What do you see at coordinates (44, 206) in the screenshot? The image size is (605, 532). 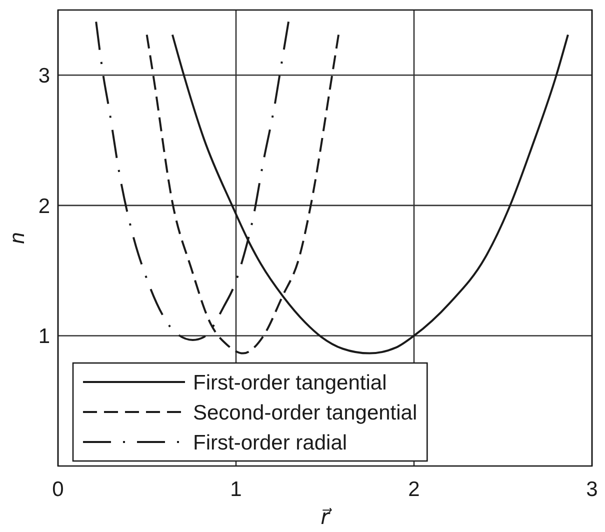 I see `y-tick-label: 2` at bounding box center [44, 206].